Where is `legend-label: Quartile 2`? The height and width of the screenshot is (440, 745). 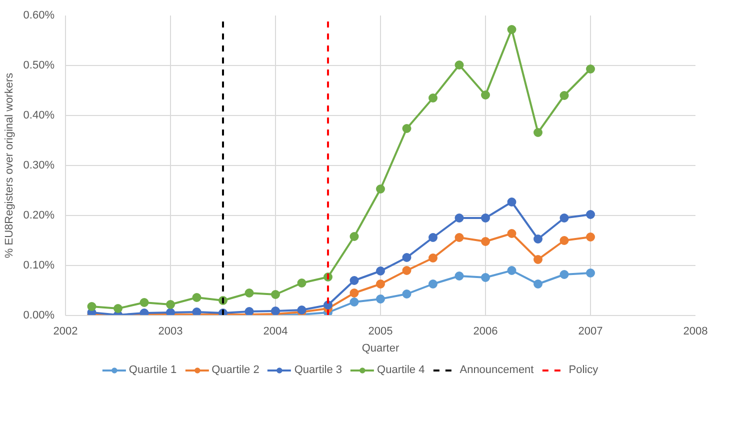 legend-label: Quartile 2 is located at coordinates (236, 370).